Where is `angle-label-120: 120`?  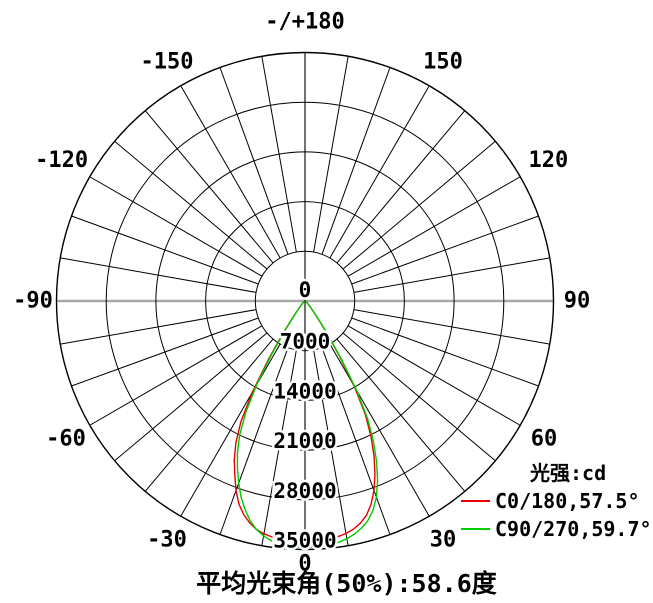 angle-label-120: 120 is located at coordinates (549, 160).